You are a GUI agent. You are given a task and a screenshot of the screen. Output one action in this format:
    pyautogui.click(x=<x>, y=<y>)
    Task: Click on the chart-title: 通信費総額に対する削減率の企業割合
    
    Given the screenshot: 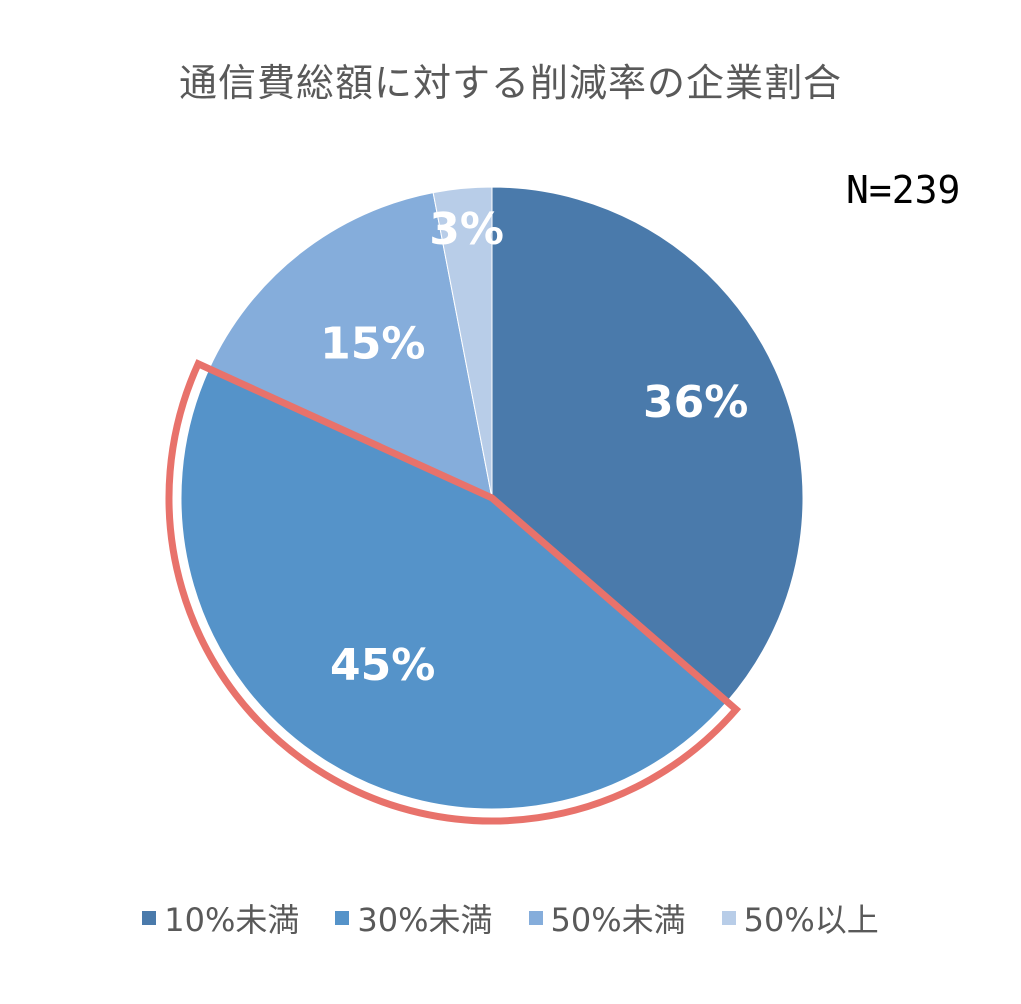 What is the action you would take?
    pyautogui.click(x=510, y=83)
    